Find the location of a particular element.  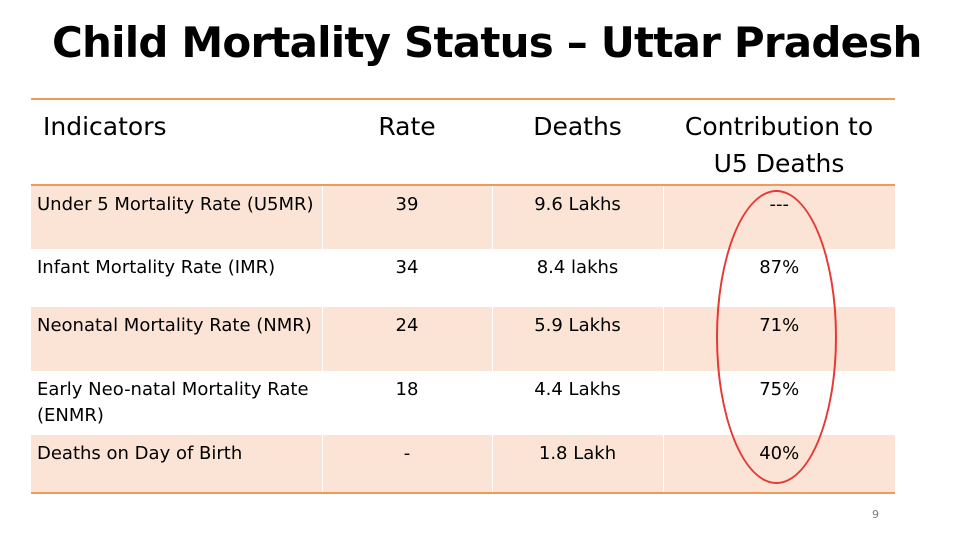

deaths-cell: 8.4 lakhs is located at coordinates (578, 278).